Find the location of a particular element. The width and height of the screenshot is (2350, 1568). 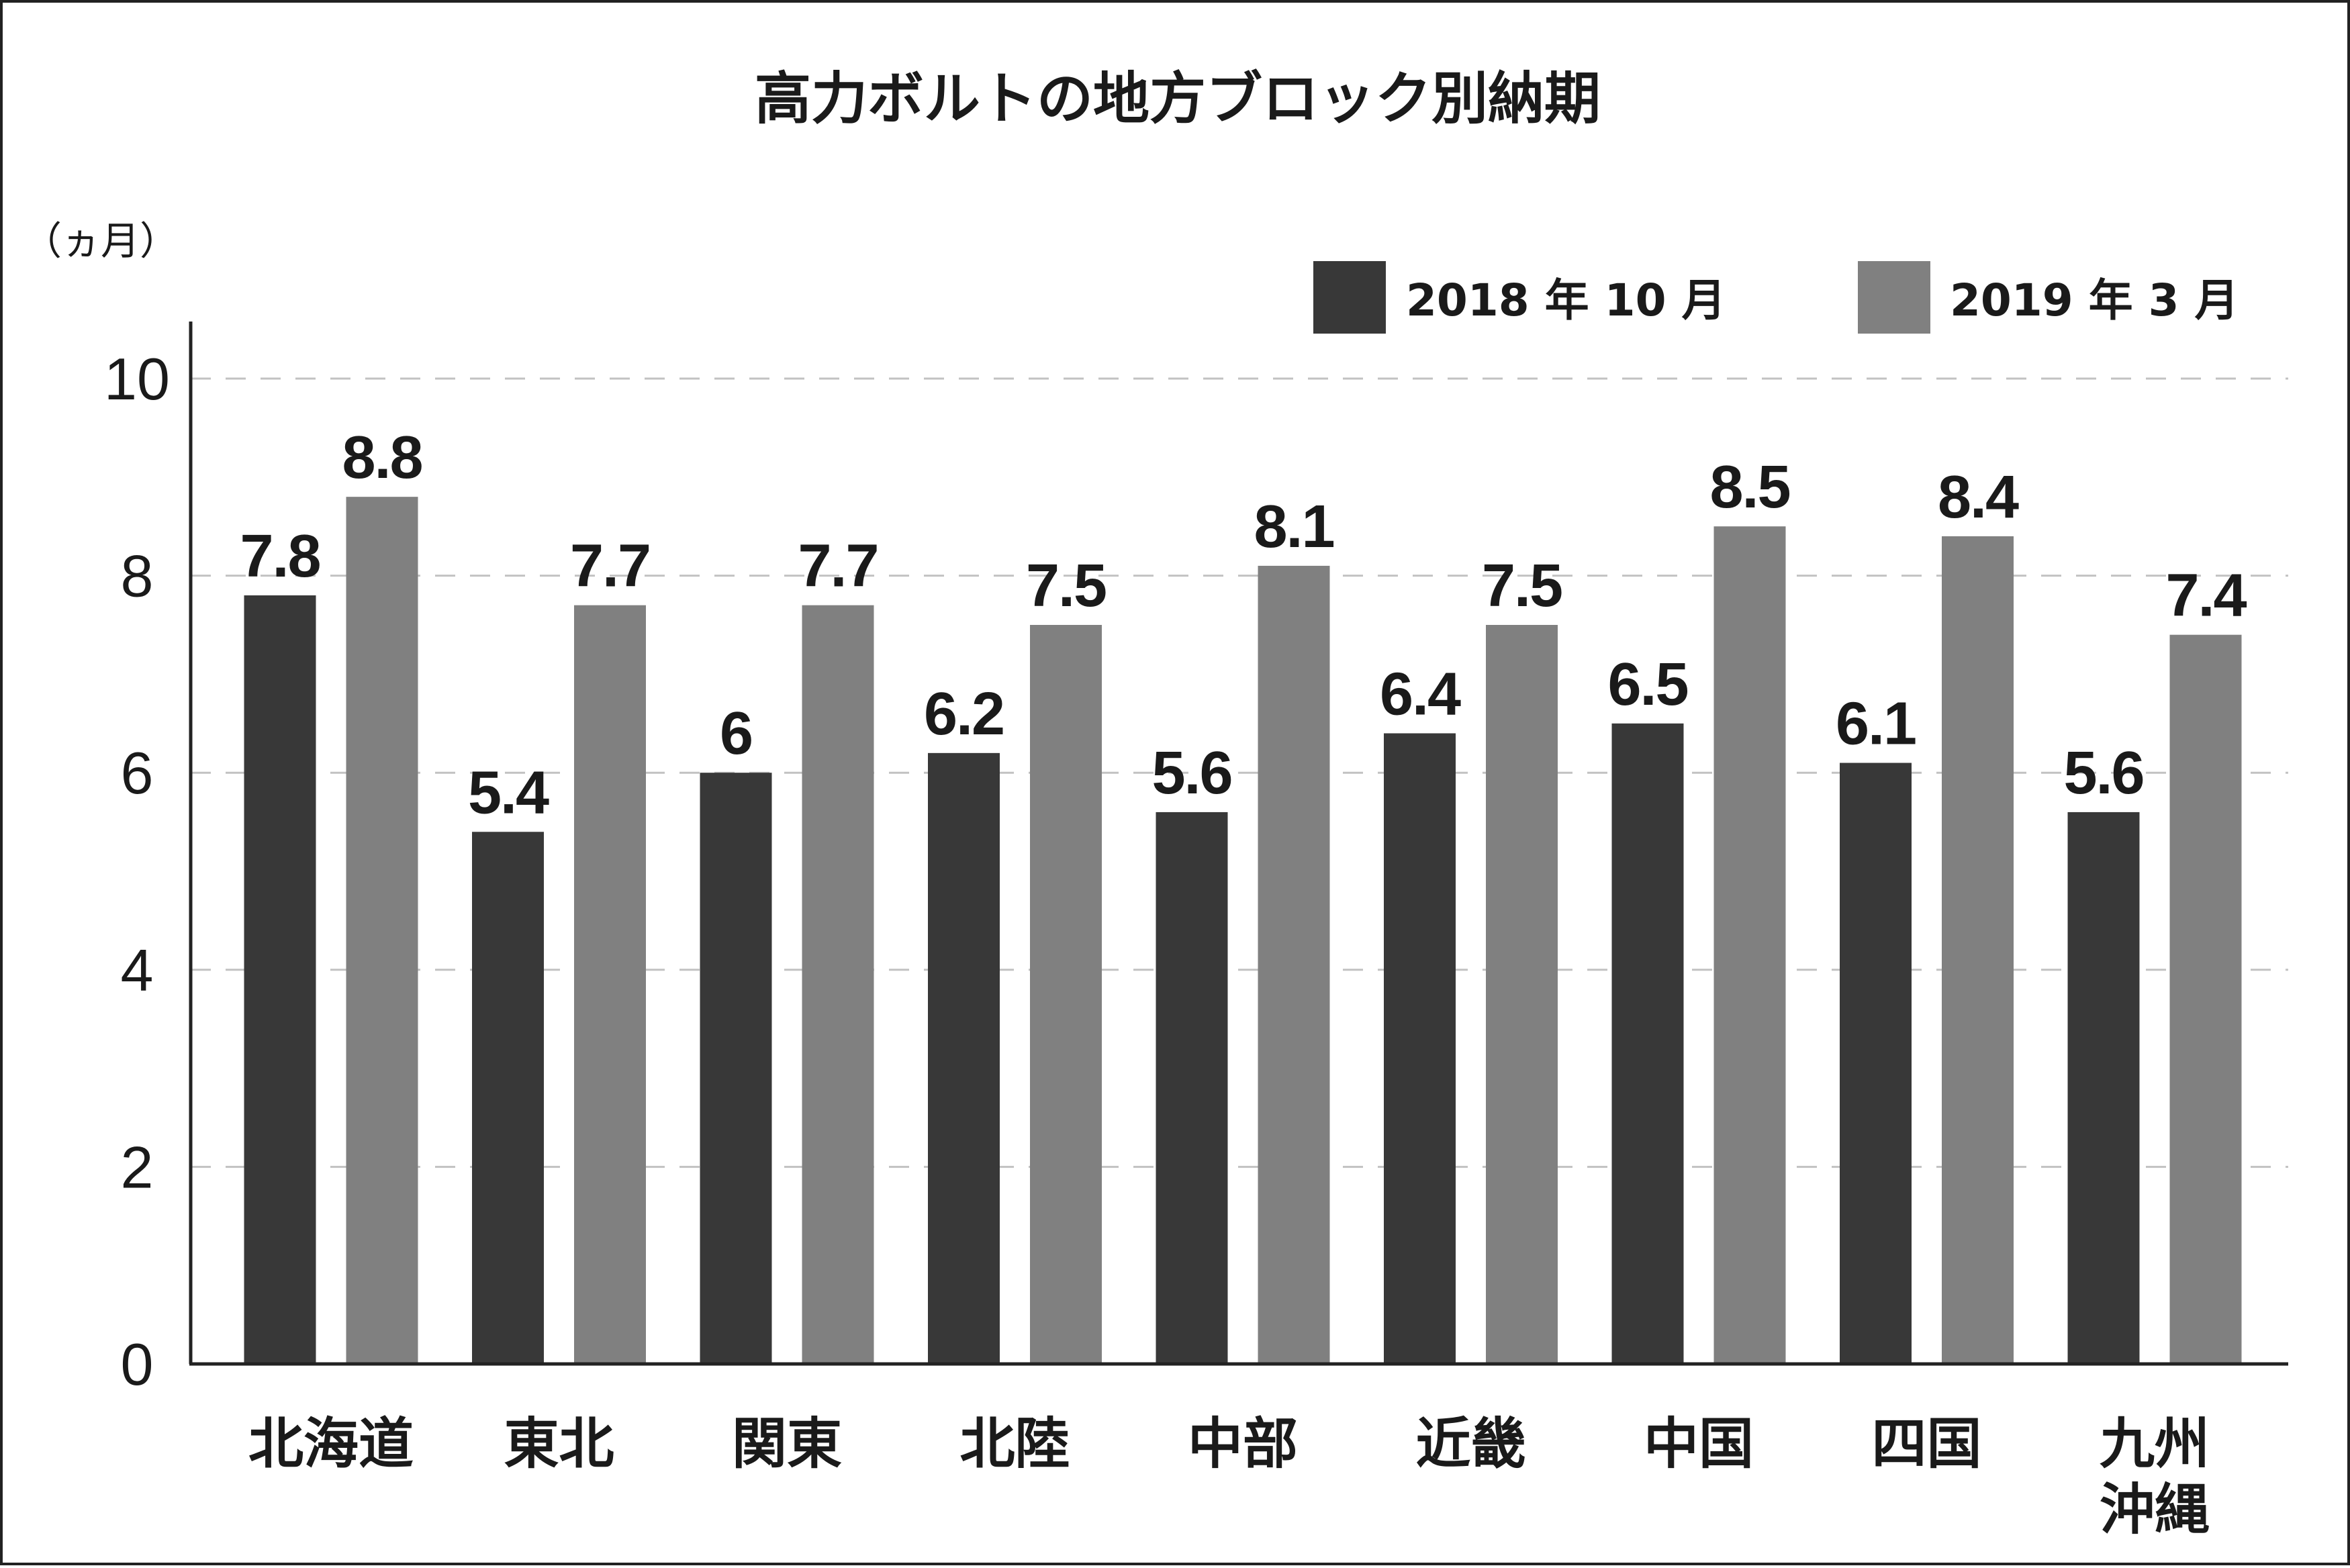

x-category-label: 北海道 is located at coordinates (331, 1444).